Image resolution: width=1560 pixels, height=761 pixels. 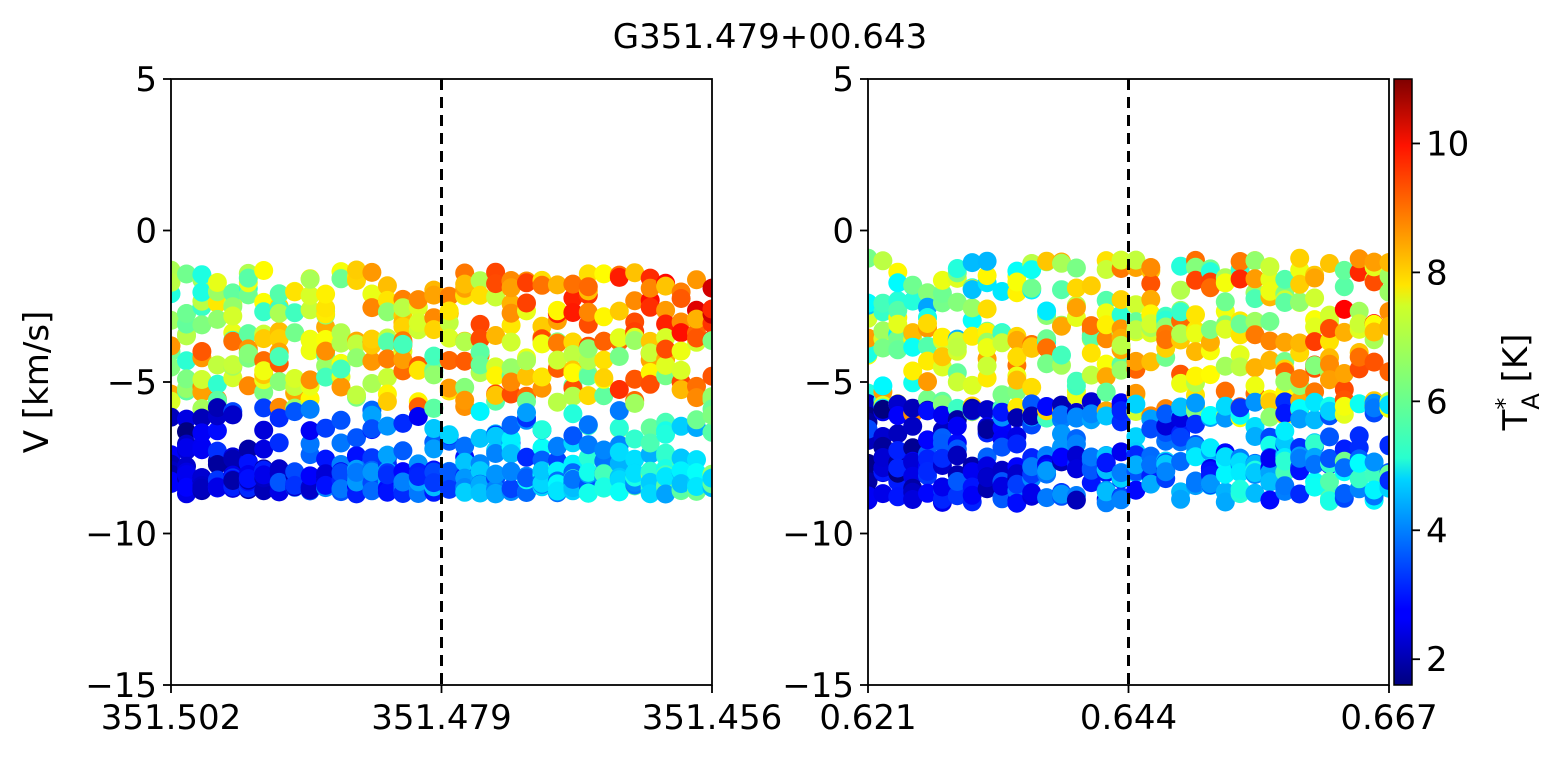 I want to click on colorbar-tick-label: 4, so click(x=1437, y=531).